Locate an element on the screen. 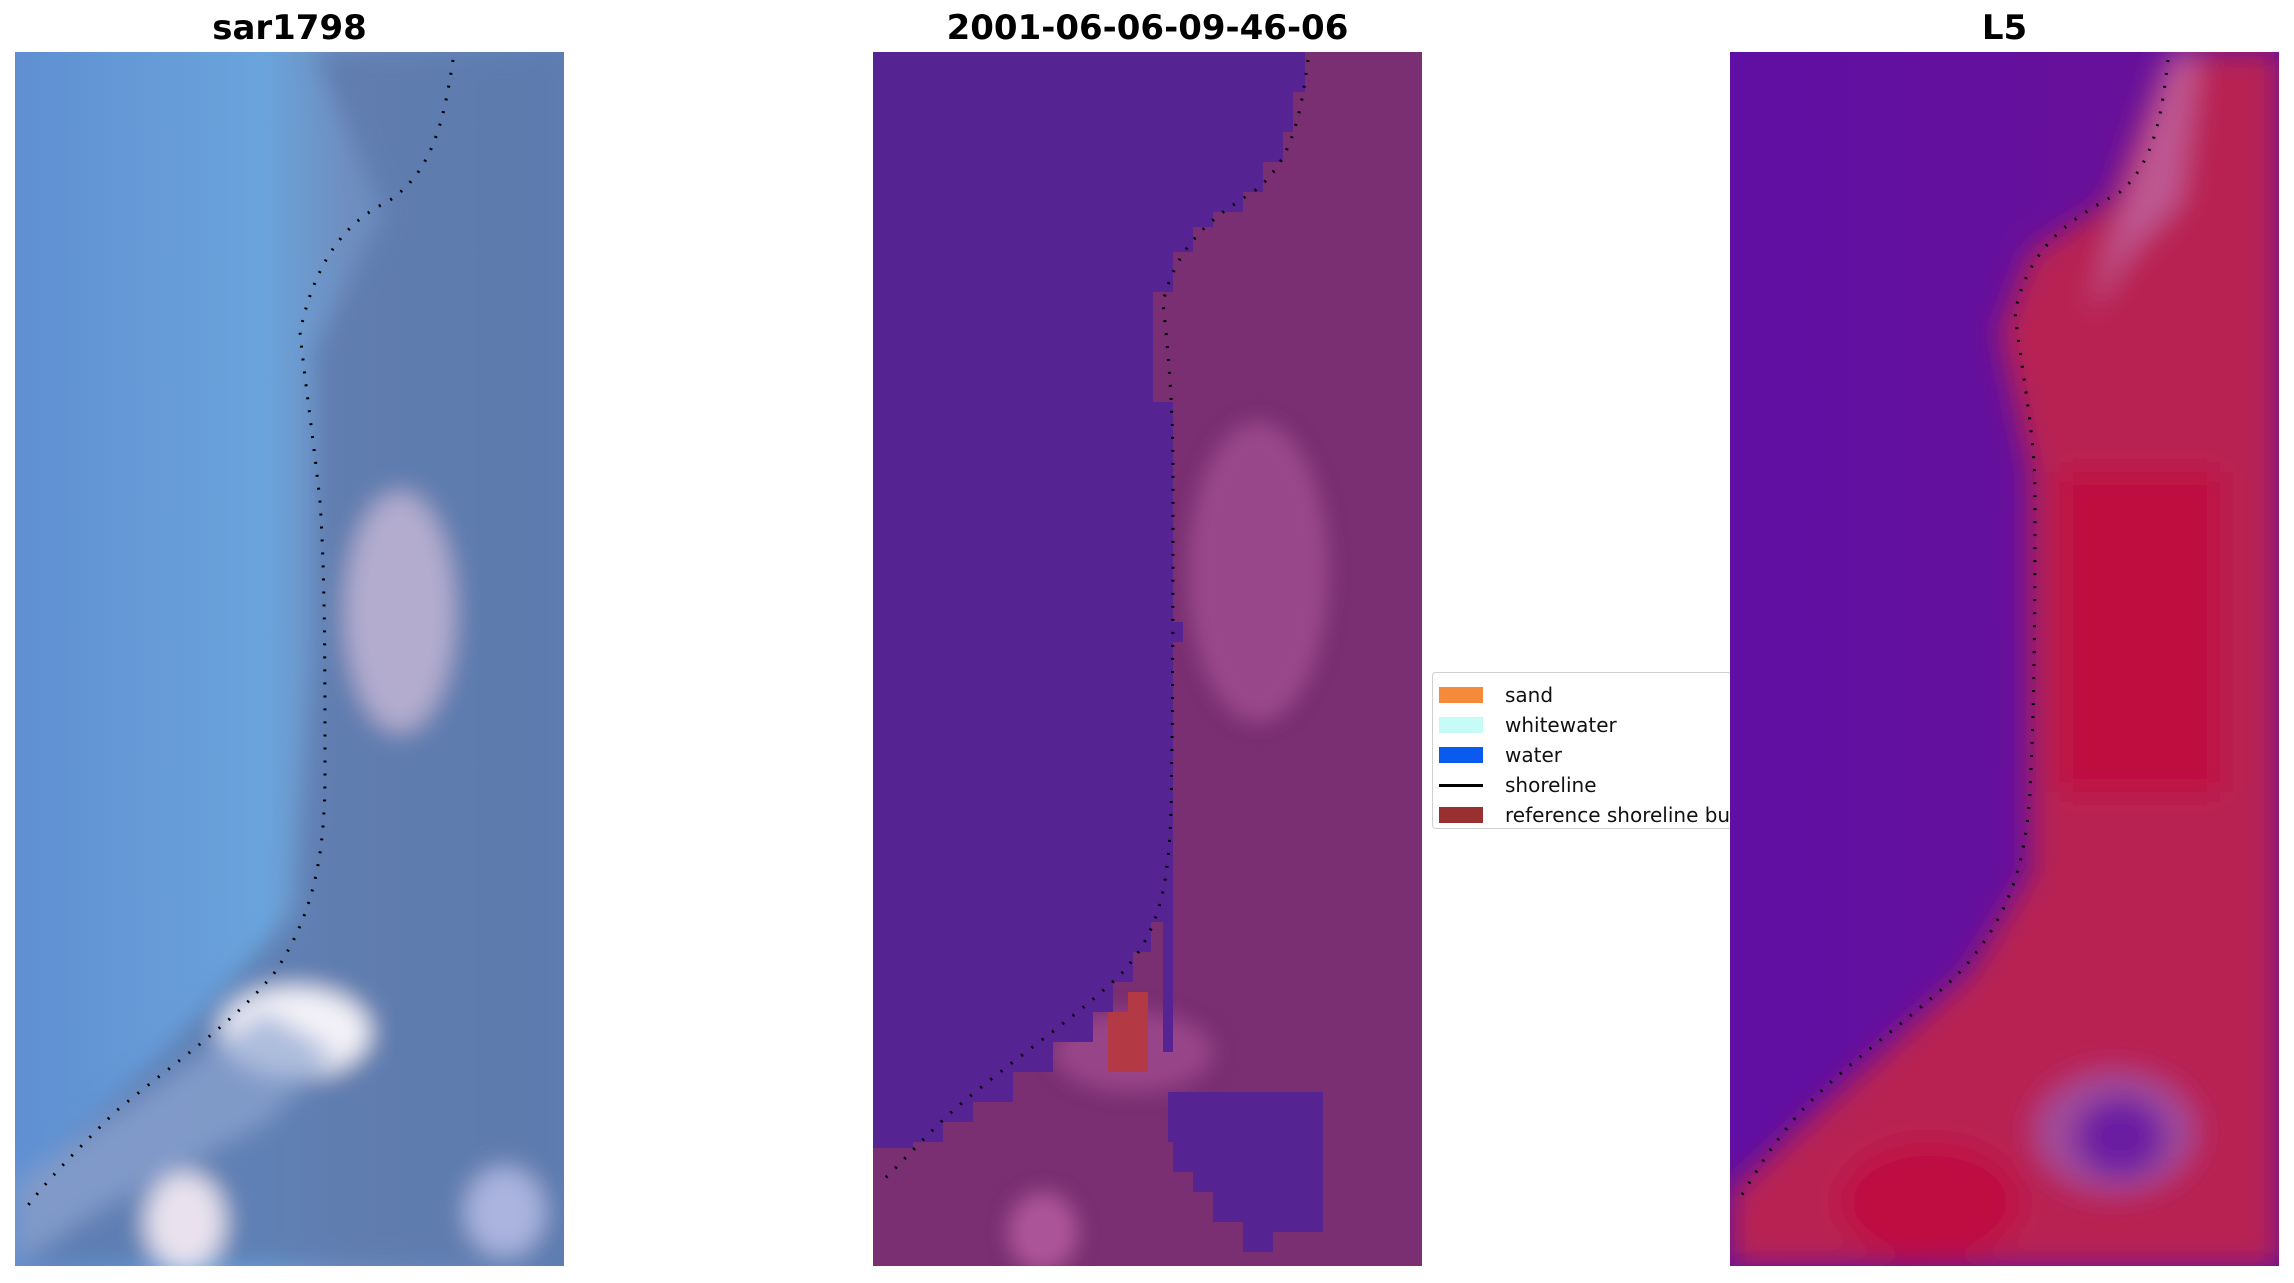  shoreline-line-swatch is located at coordinates (1461, 785).